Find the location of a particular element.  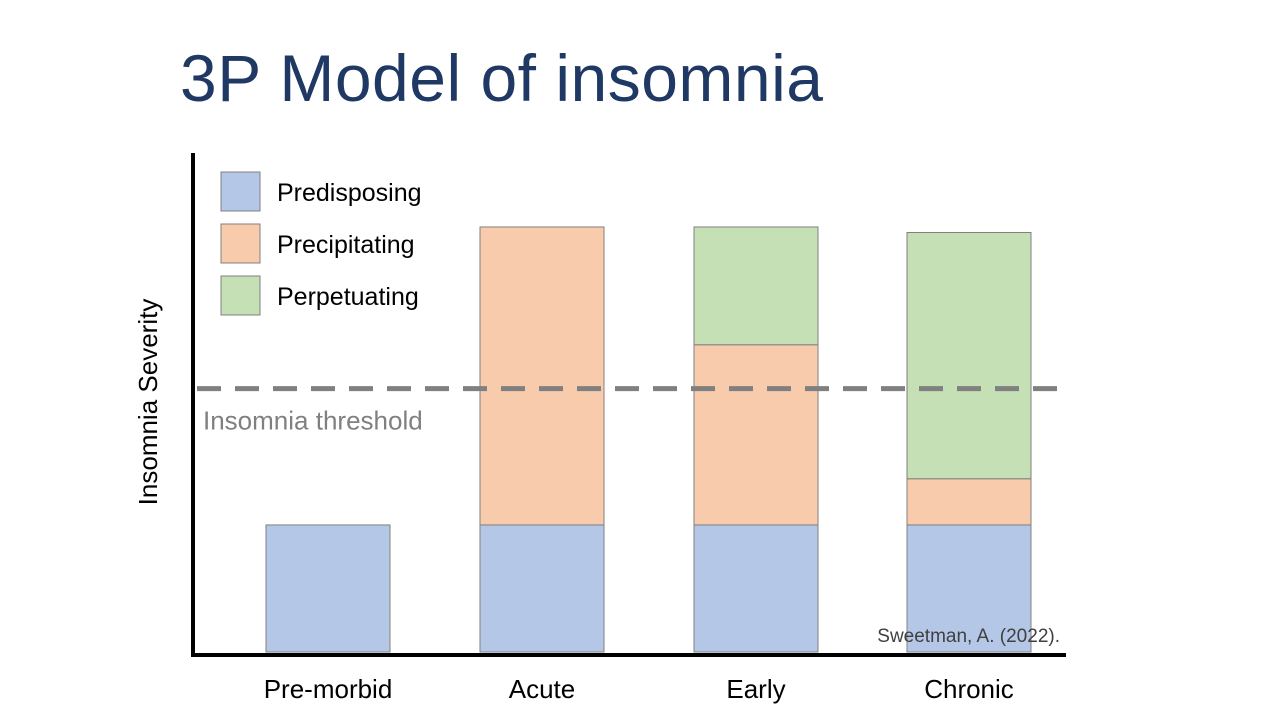

bar-early-precipitating is located at coordinates (756, 435).